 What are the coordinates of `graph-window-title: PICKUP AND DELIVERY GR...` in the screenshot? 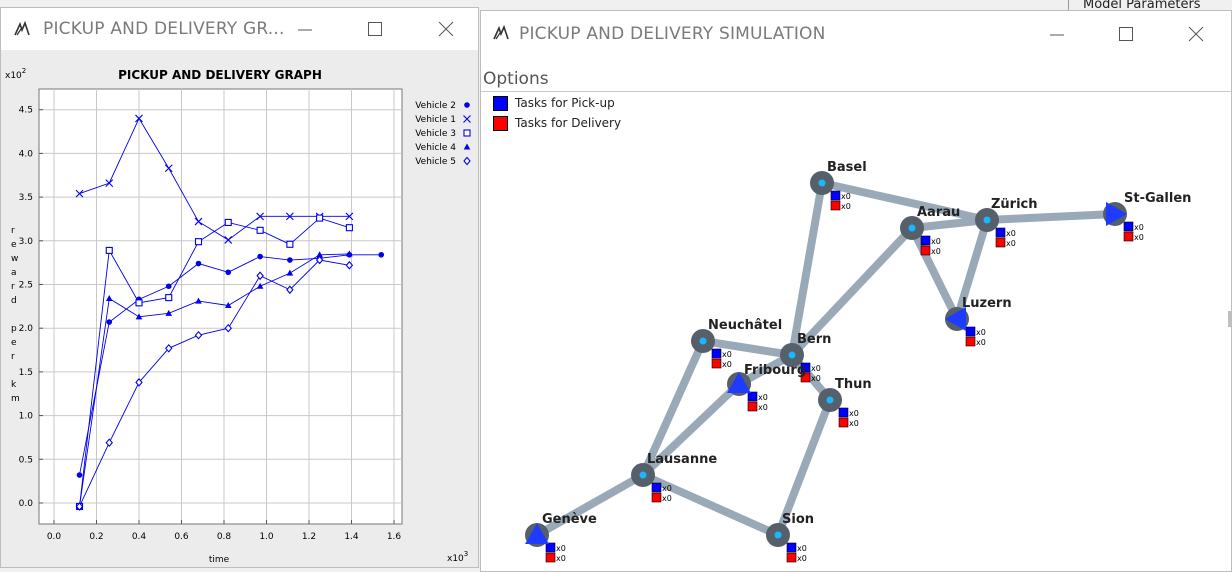 It's located at (164, 29).